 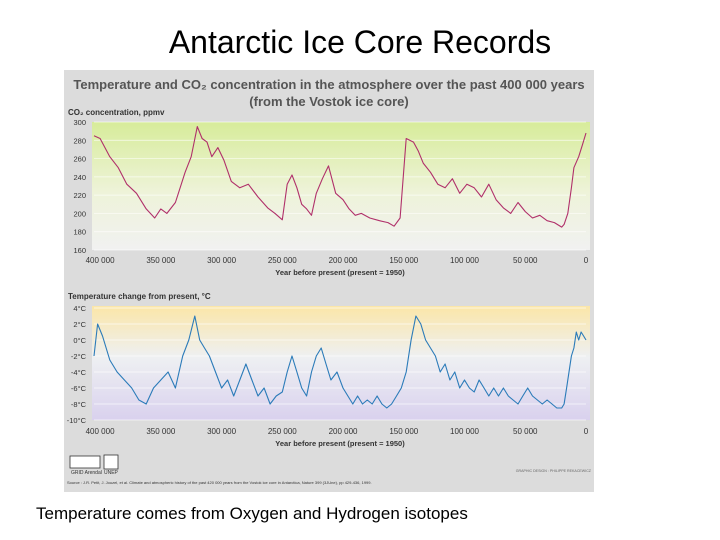 I want to click on temperature-y-tick-label: -4°C, so click(x=79, y=372).